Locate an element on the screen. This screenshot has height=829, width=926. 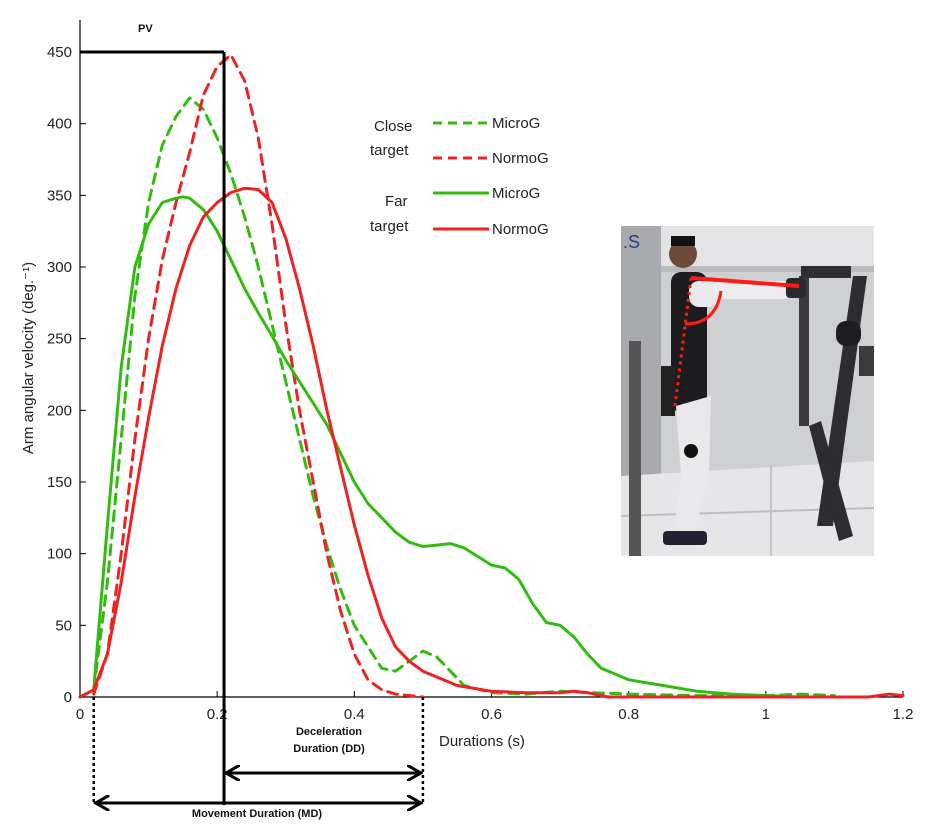
pv-annotation: PV is located at coordinates (153, 414).